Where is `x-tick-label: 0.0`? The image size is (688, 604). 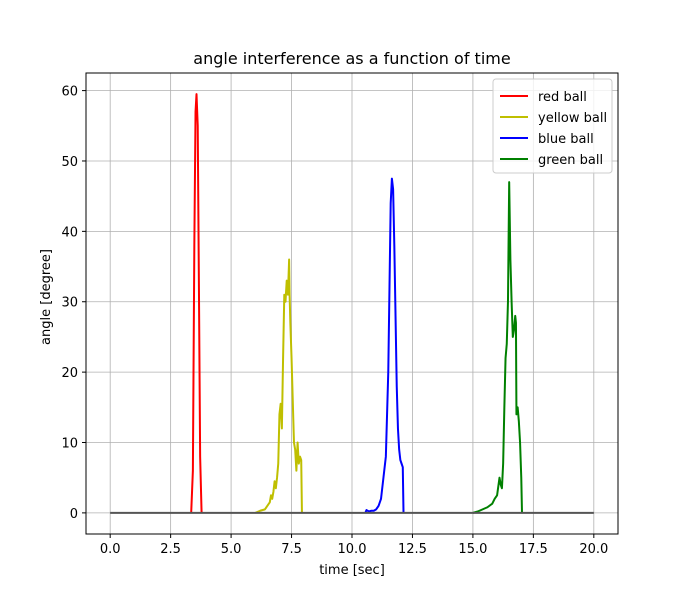
x-tick-label: 0.0 is located at coordinates (110, 549).